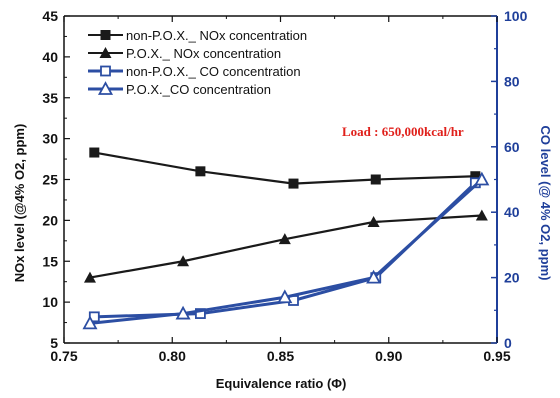  Describe the element at coordinates (203, 53) in the screenshot. I see `legend-label: P.O.X._ NOx concentration` at that location.